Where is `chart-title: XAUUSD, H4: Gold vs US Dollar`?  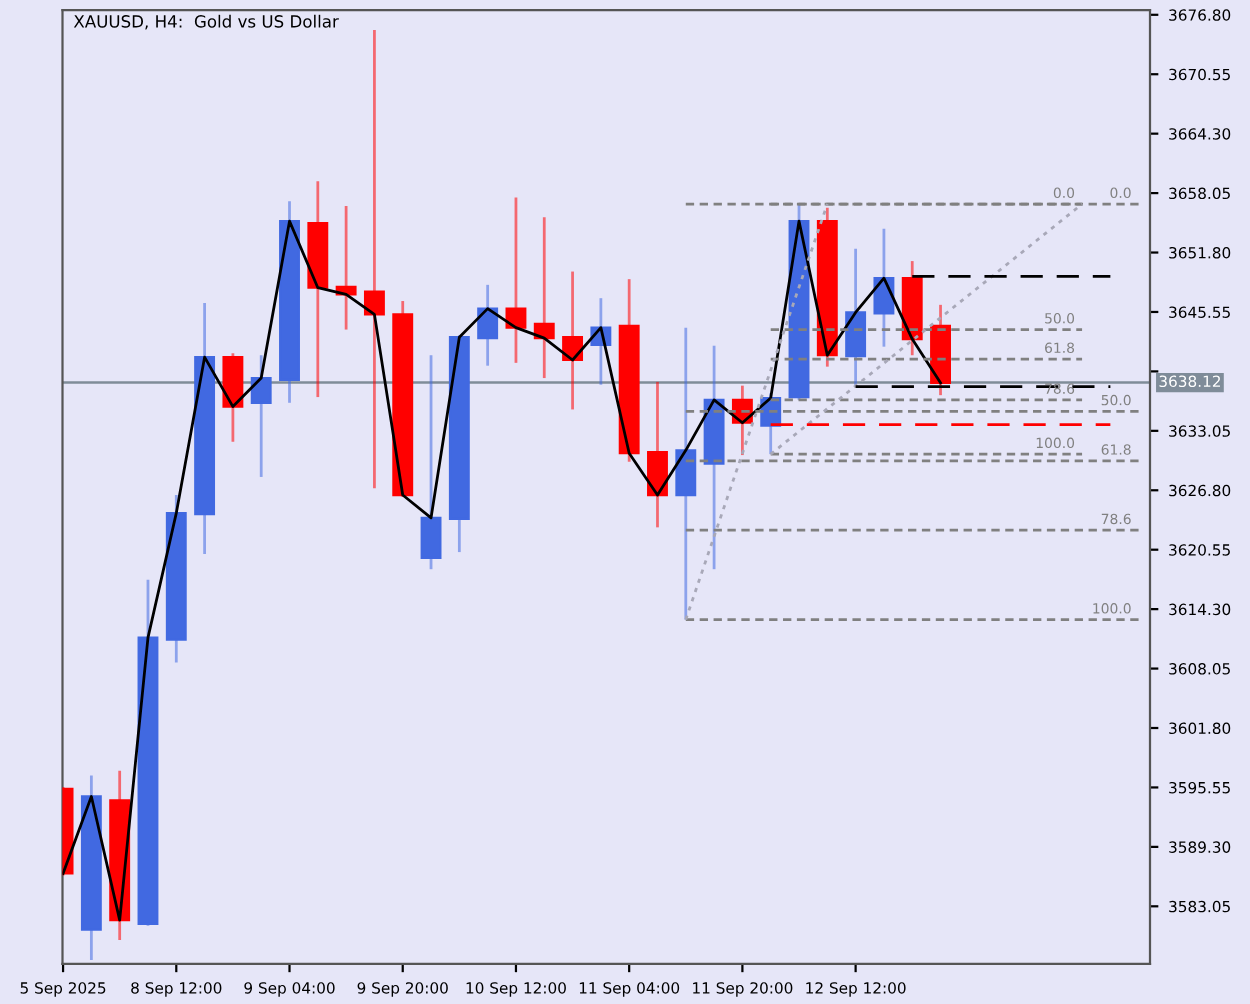 chart-title: XAUUSD, H4: Gold vs US Dollar is located at coordinates (206, 22).